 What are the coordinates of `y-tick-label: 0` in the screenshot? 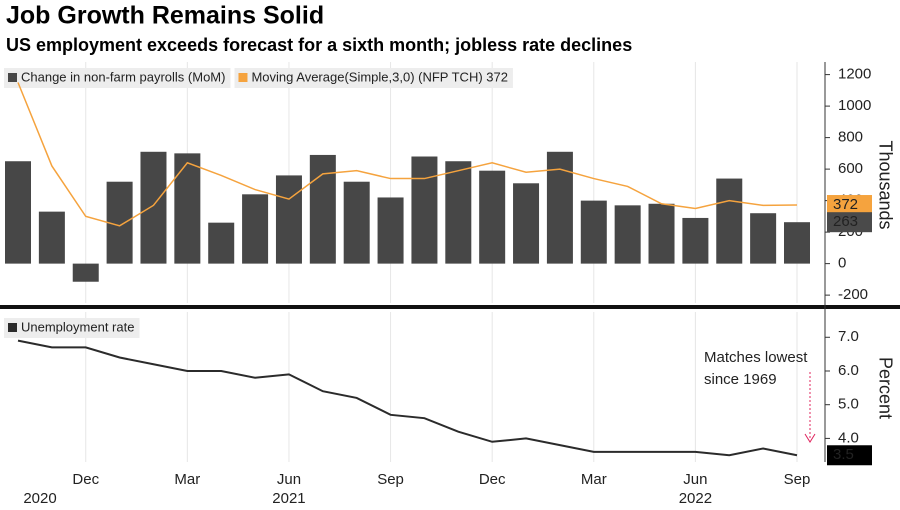 It's located at (842, 263).